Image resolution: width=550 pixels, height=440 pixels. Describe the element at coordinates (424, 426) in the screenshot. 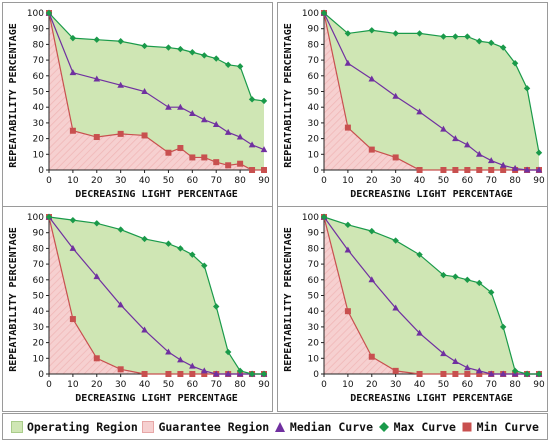

I see `legend-label: Max Curve` at that location.